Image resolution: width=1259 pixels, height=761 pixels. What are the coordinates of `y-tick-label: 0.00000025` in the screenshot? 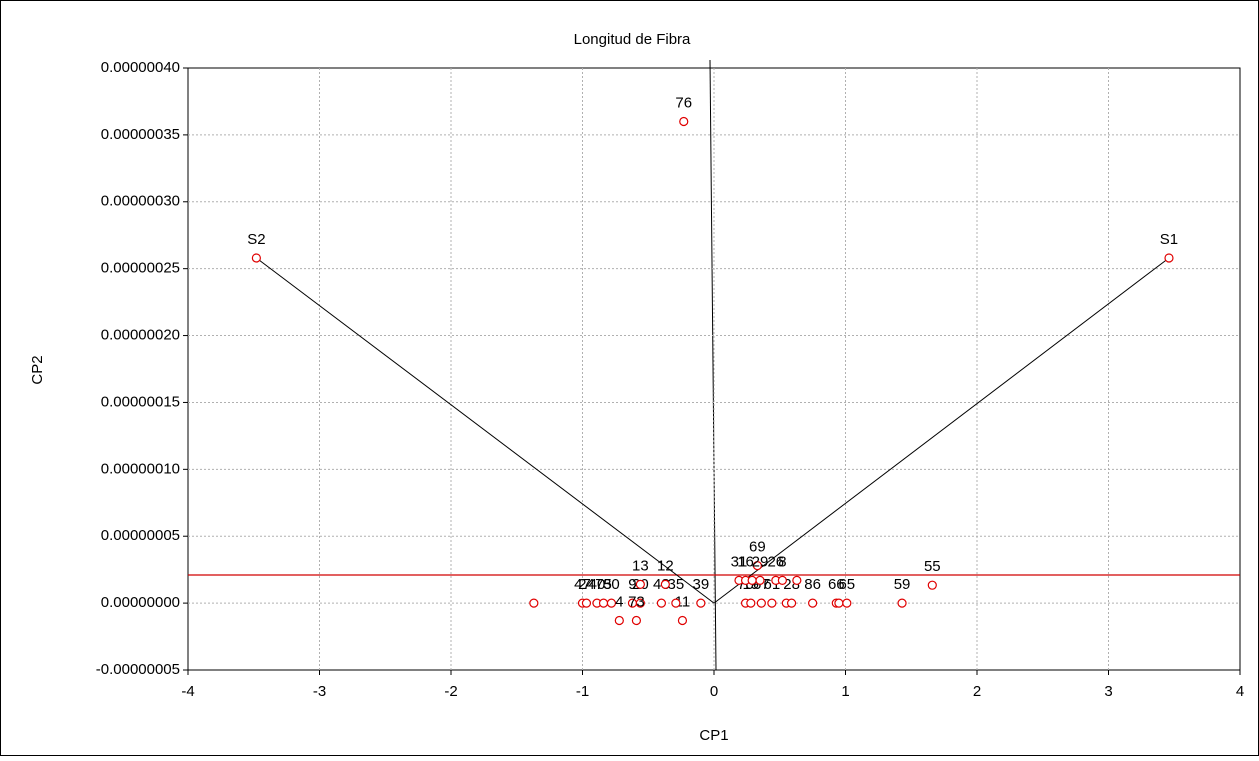 It's located at (140, 268).